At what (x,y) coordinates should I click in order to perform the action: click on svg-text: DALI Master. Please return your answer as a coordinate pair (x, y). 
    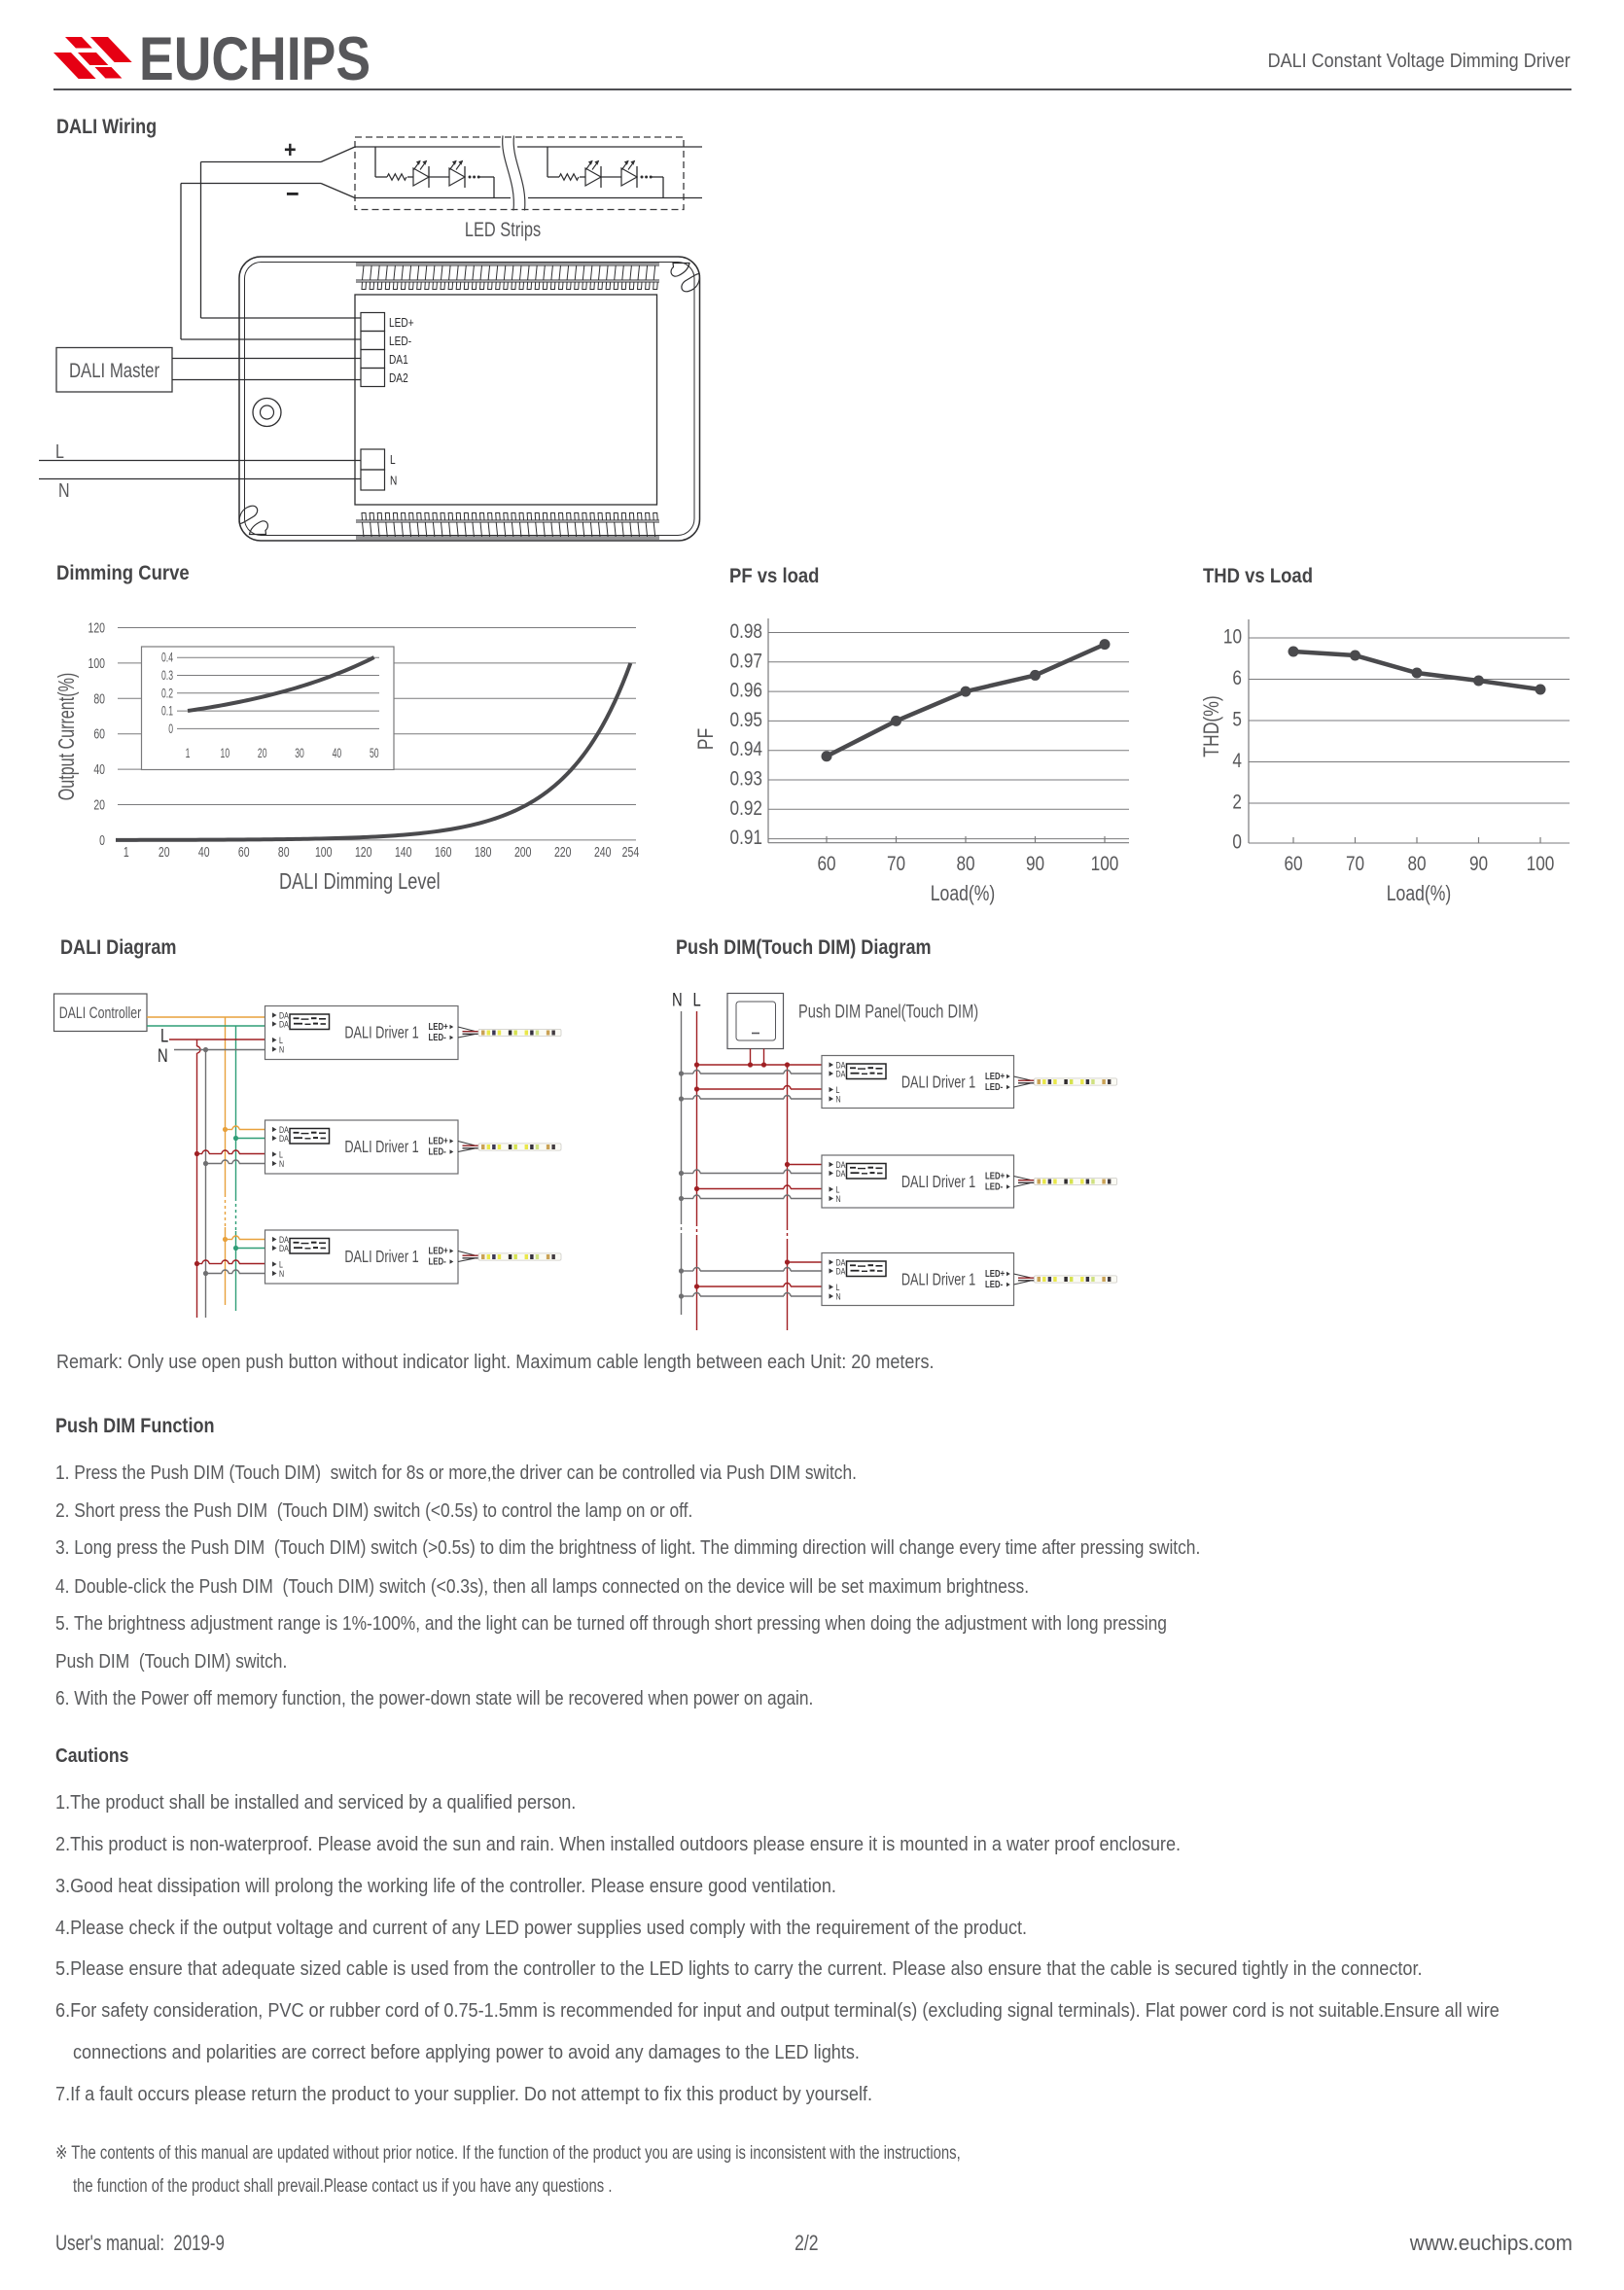
    Looking at the image, I should click on (114, 371).